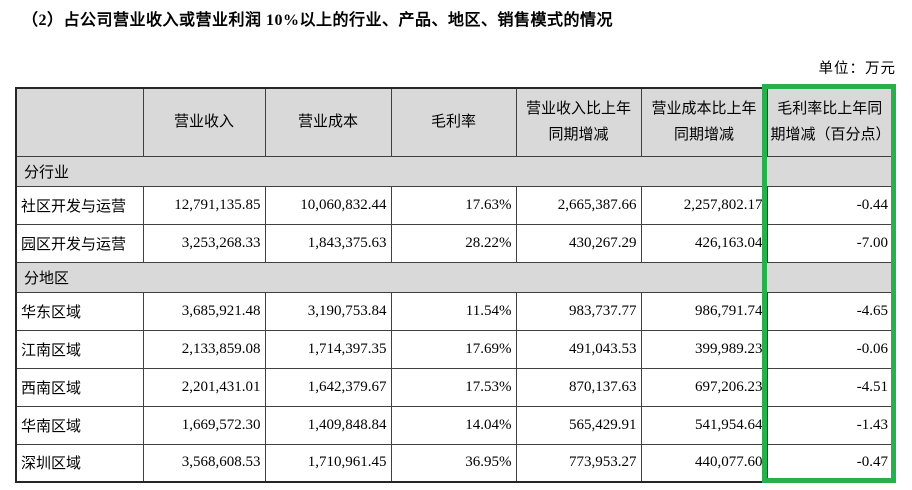 This screenshot has width=912, height=490. Describe the element at coordinates (830, 425) in the screenshot. I see `margin-yoy-cell: -1.43` at that location.